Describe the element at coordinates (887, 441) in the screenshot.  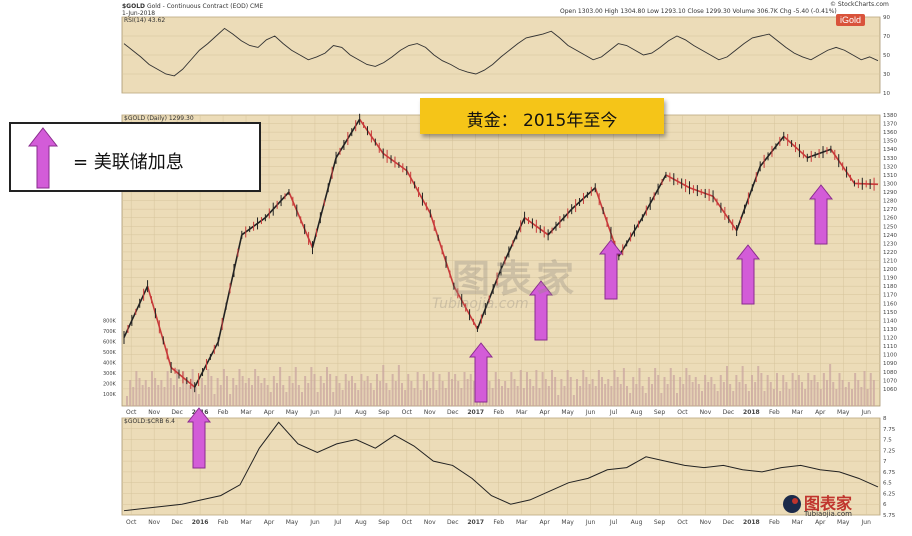
I see `y-tick-label: 7.5` at that location.